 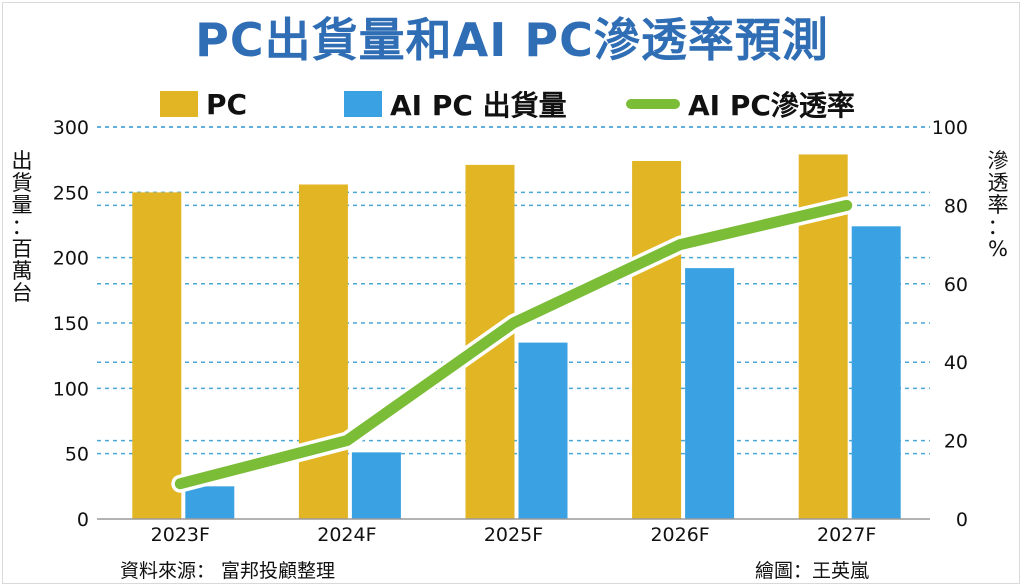 I want to click on y-tick-label: 200, so click(x=71, y=259).